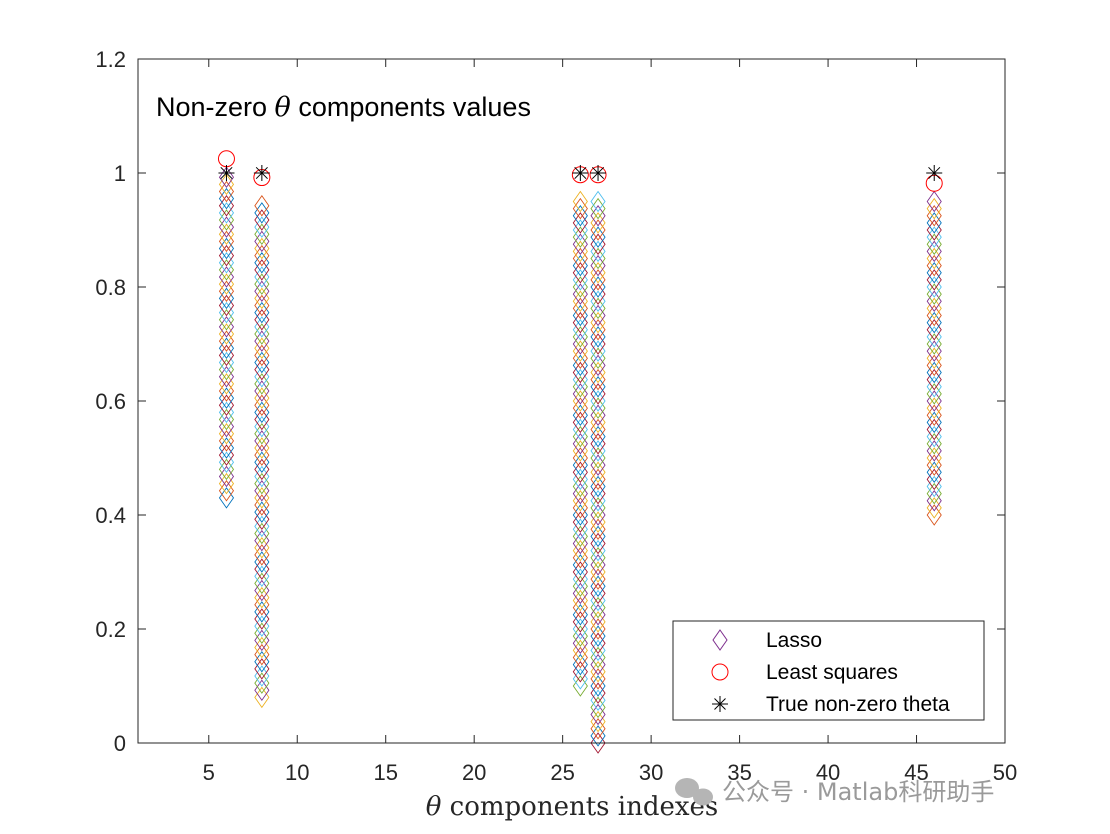 This screenshot has width=1110, height=834. Describe the element at coordinates (651, 772) in the screenshot. I see `x-tick-label: 30` at that location.